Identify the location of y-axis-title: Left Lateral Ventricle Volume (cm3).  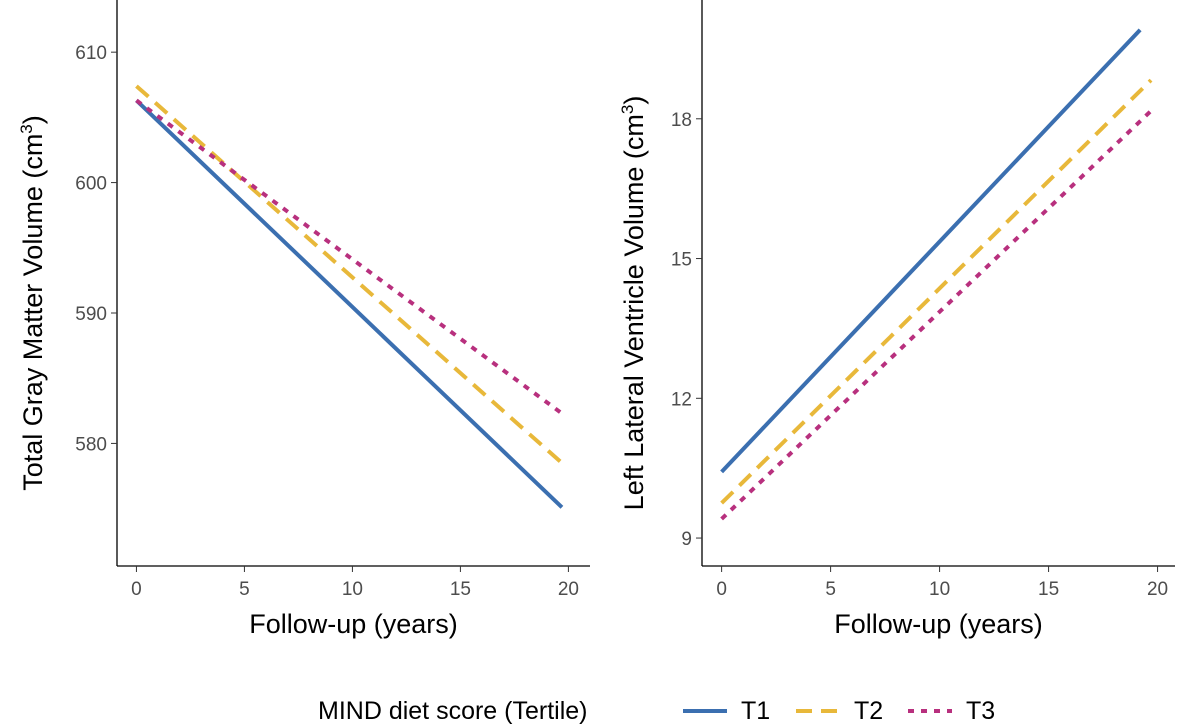
(633, 303).